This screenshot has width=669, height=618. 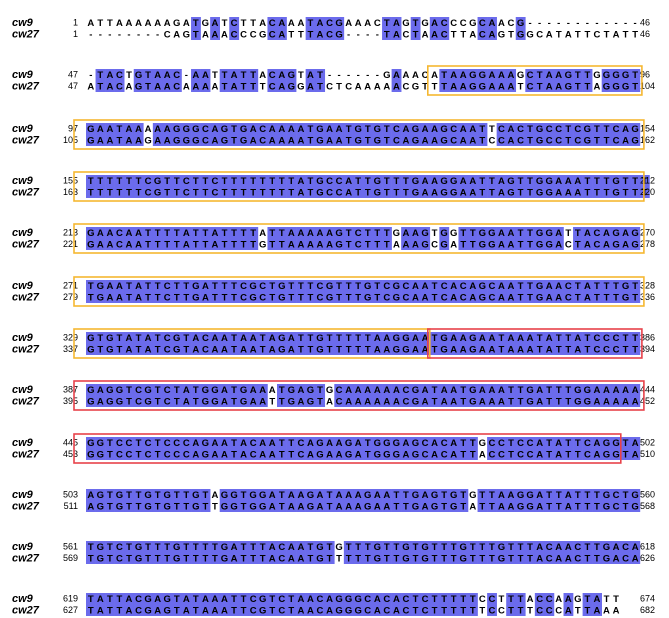 I want to click on start-position: 221, so click(x=70, y=244).